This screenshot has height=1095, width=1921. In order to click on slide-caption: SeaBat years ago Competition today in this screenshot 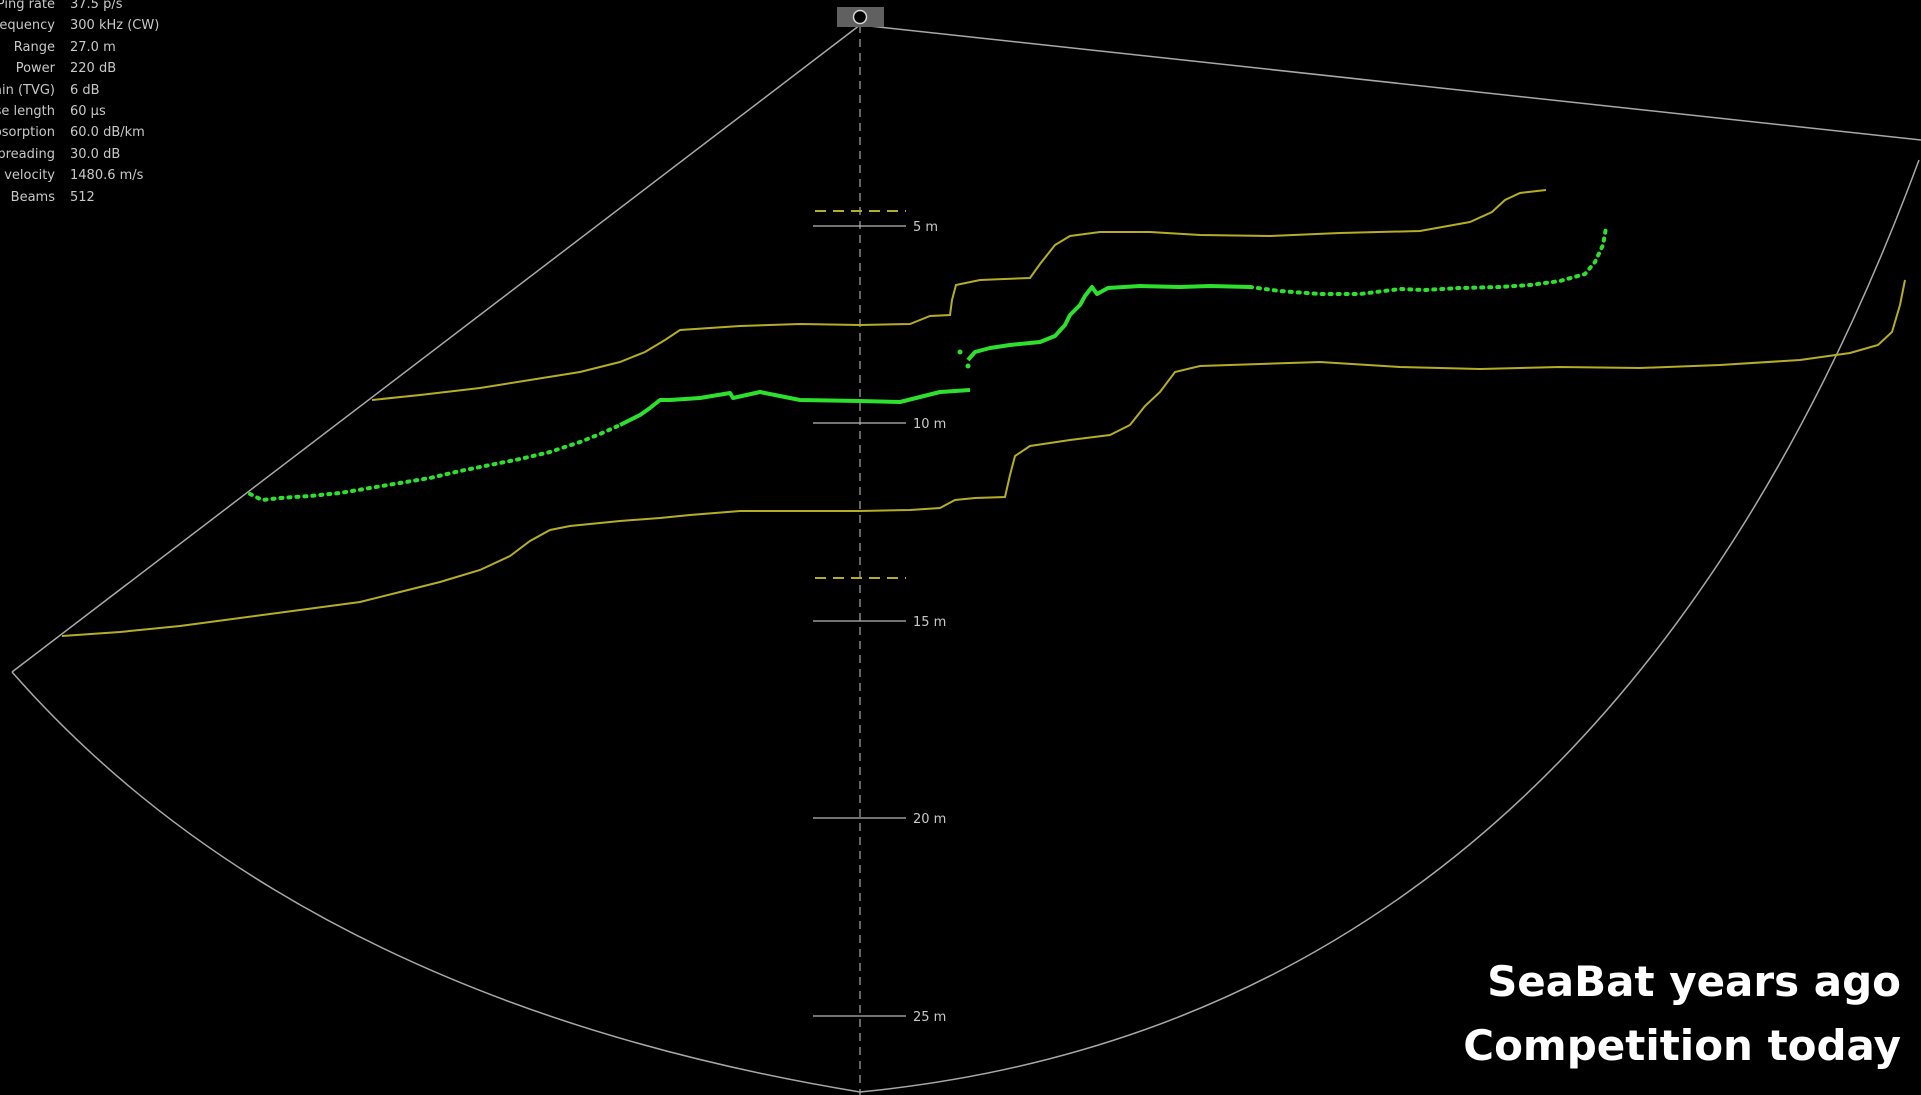, I will do `click(1682, 1014)`.